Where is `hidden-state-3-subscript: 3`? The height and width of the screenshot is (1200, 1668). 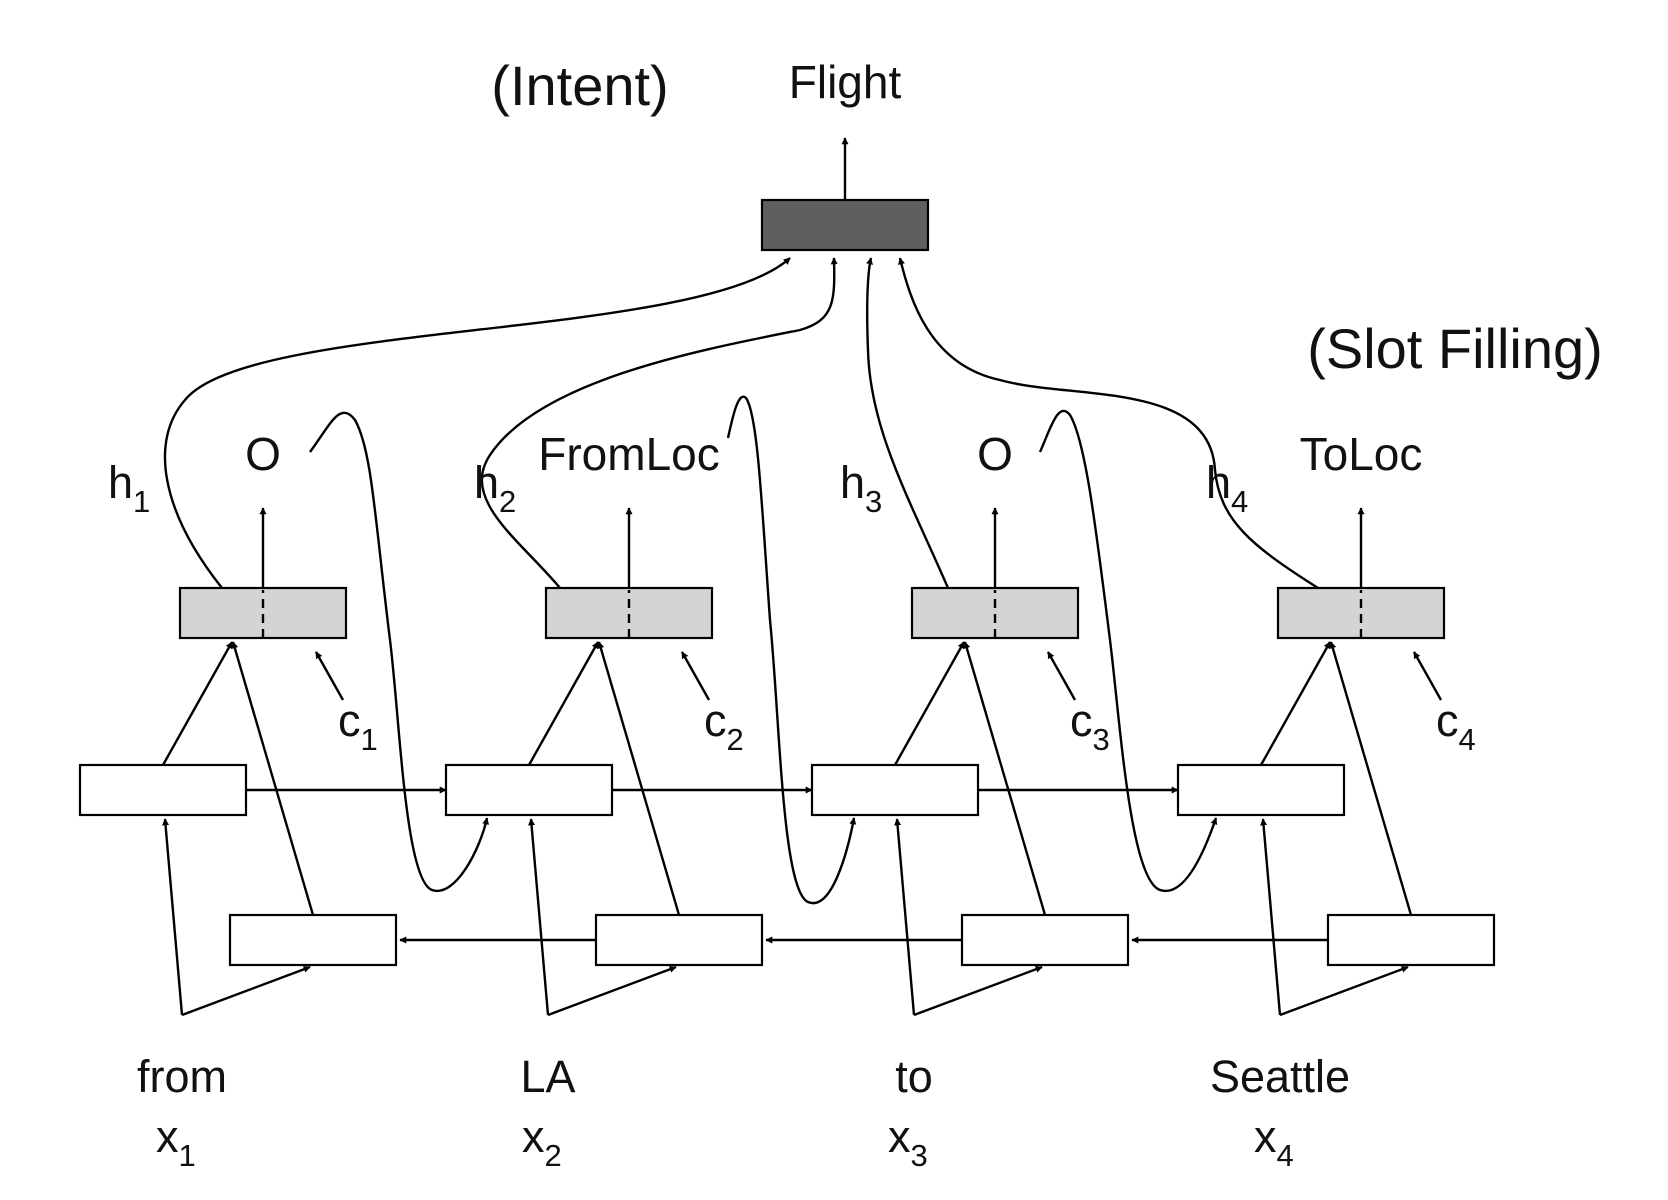
hidden-state-3-subscript: 3 is located at coordinates (873, 501).